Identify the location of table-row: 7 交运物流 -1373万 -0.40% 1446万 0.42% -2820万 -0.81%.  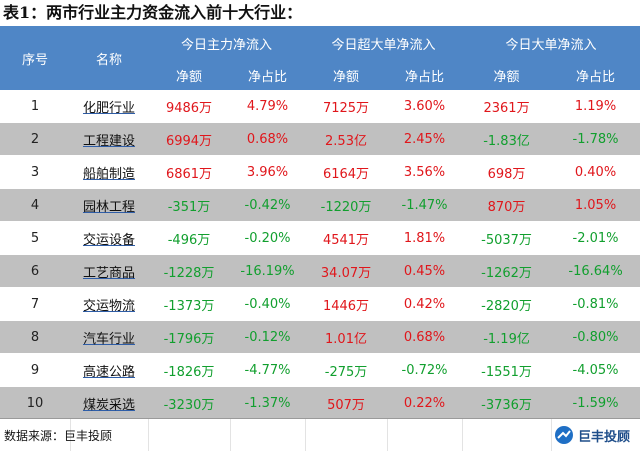
(320, 304).